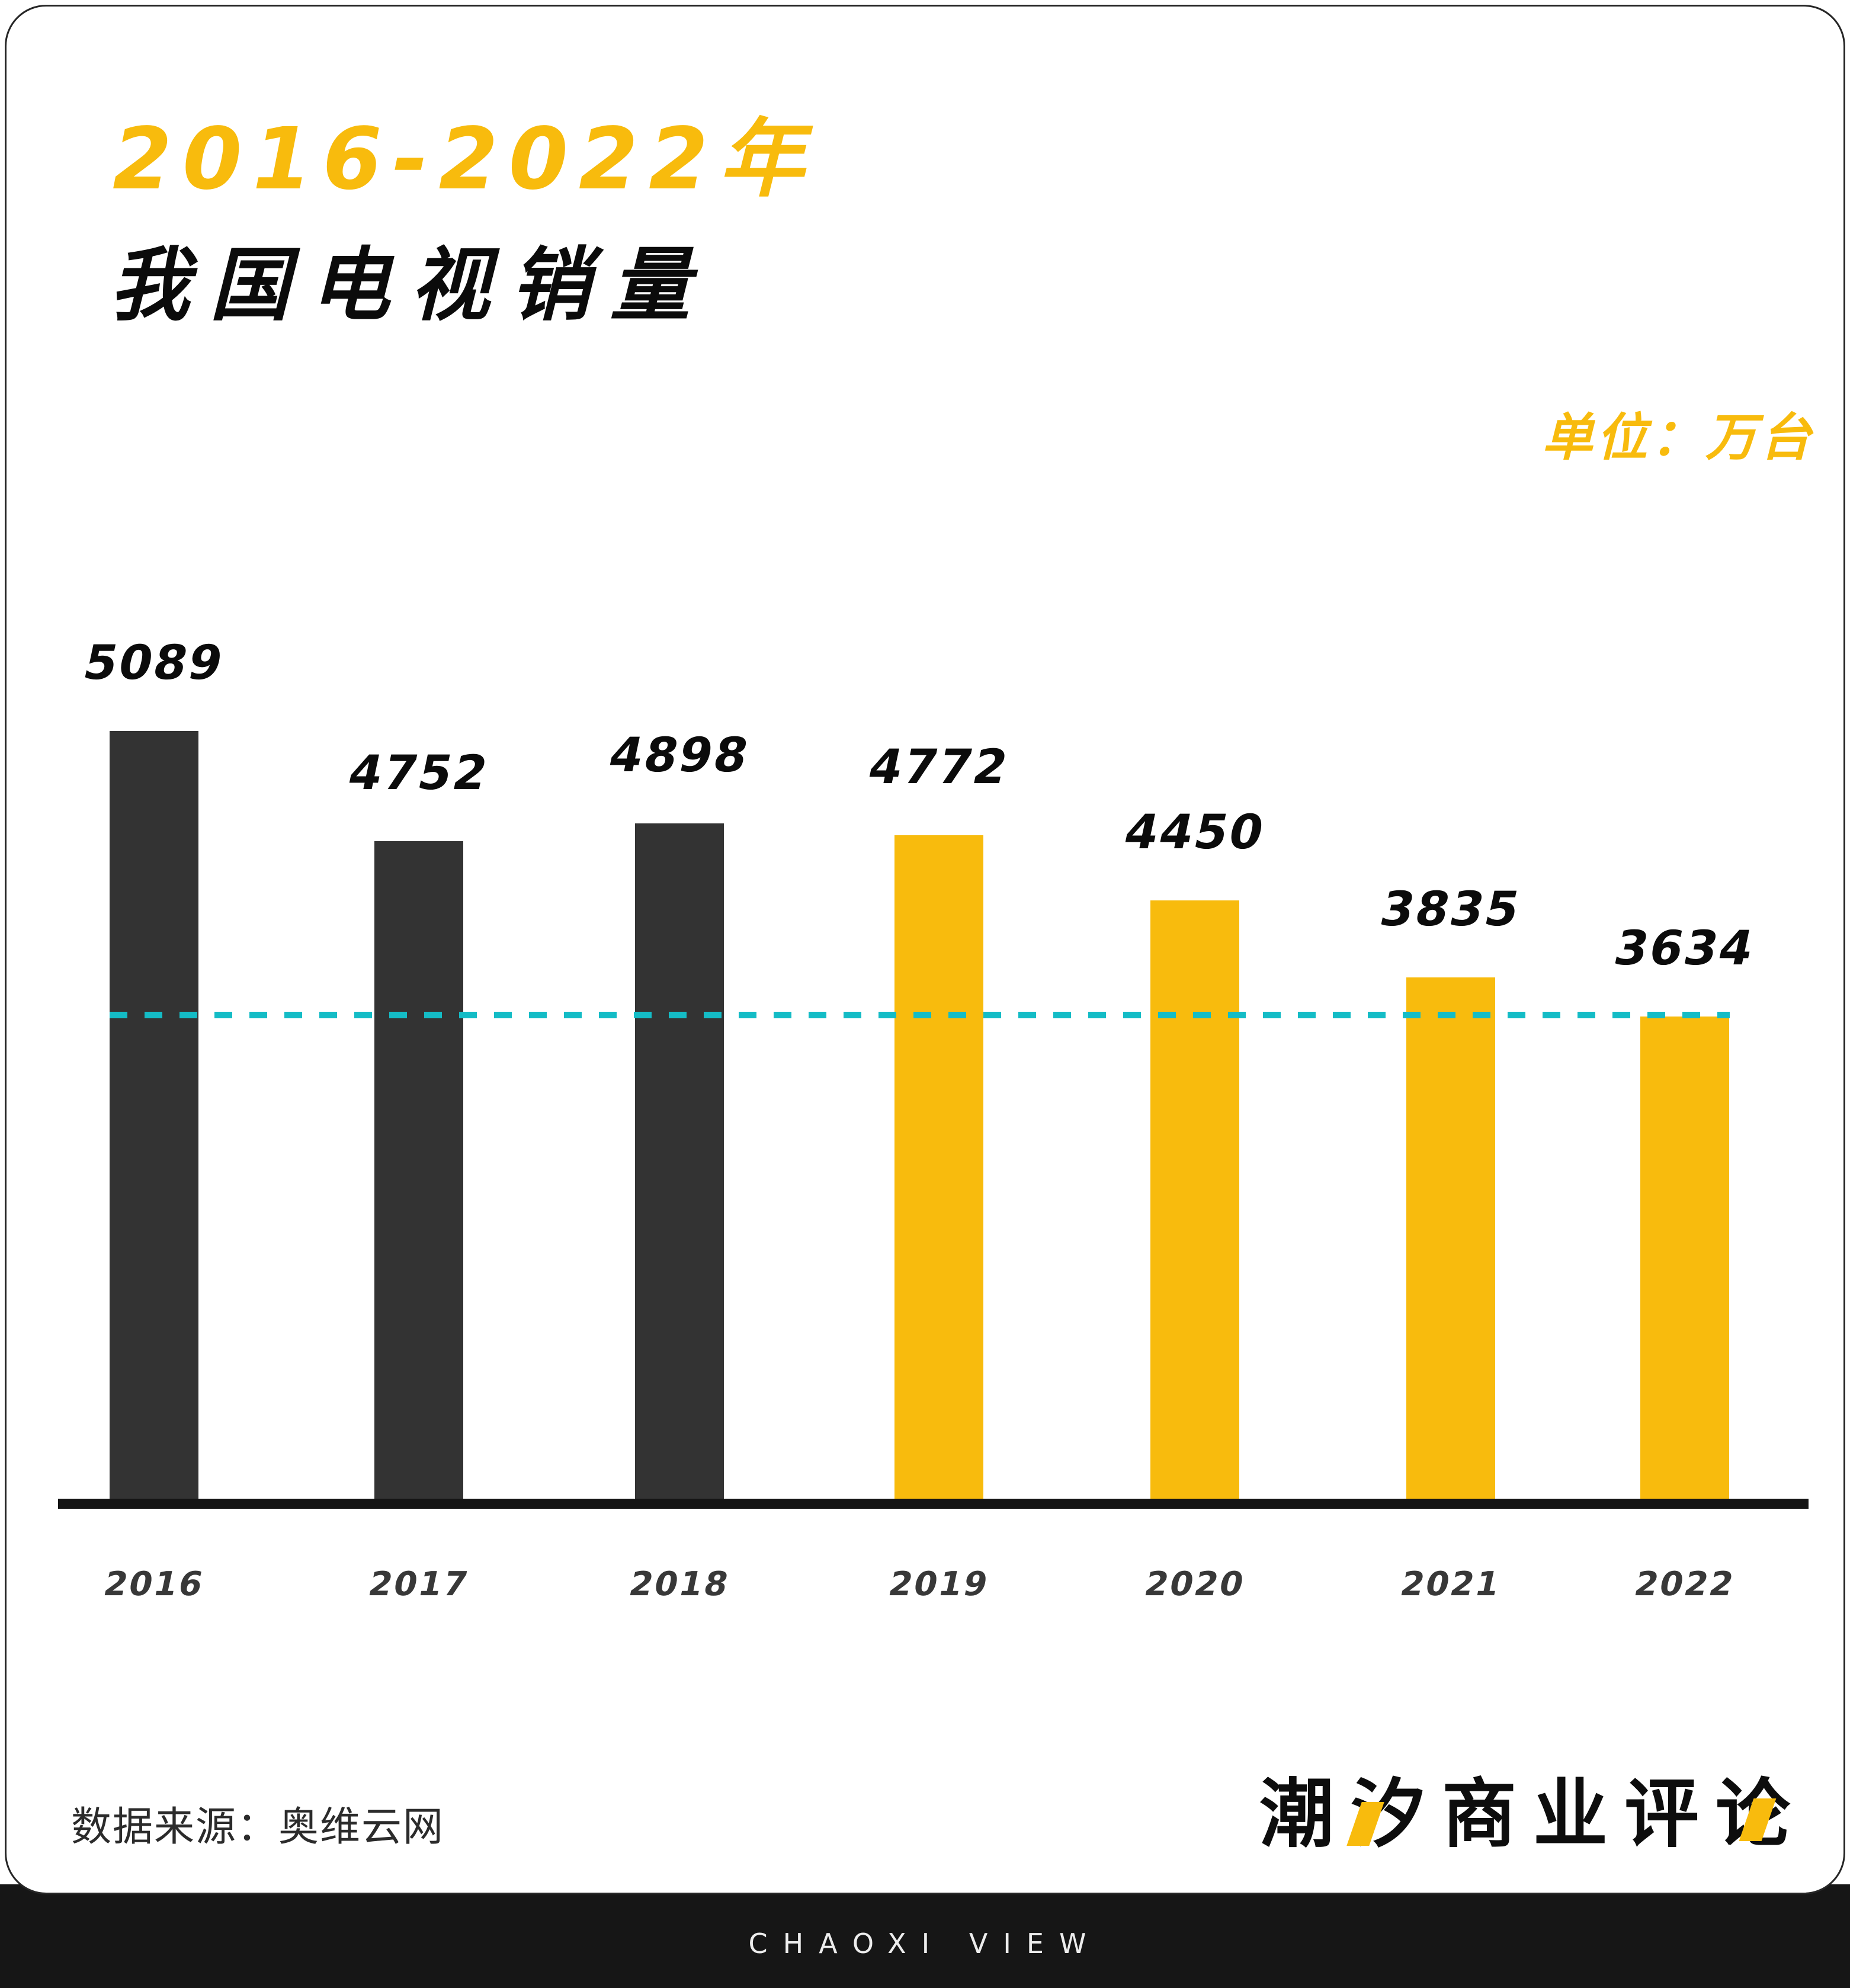  I want to click on value-label-2019: 4772, so click(939, 766).